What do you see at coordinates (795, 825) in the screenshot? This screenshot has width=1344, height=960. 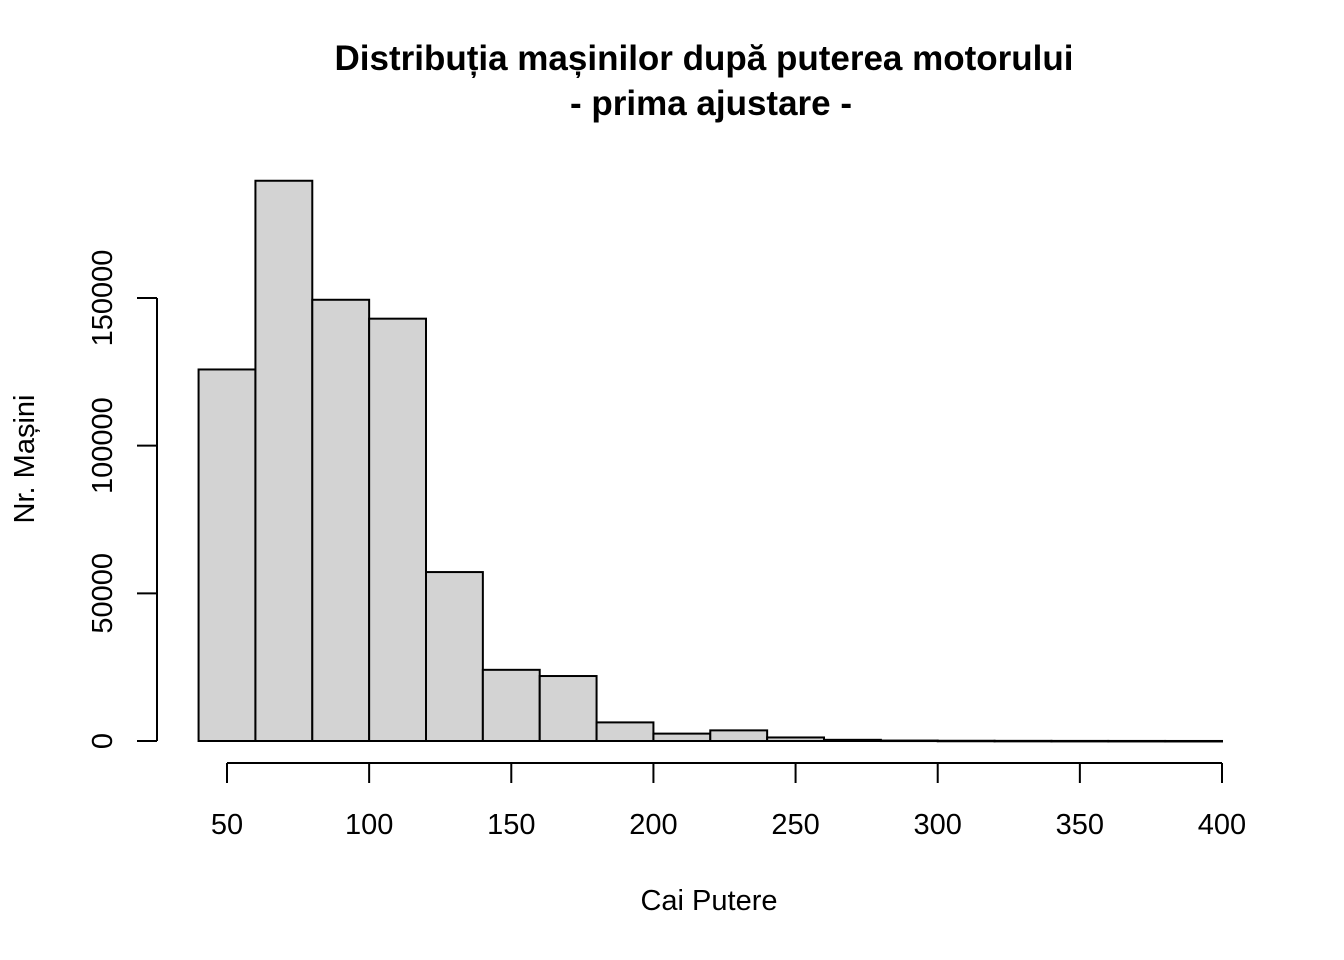 I see `x-tick-label: 250` at bounding box center [795, 825].